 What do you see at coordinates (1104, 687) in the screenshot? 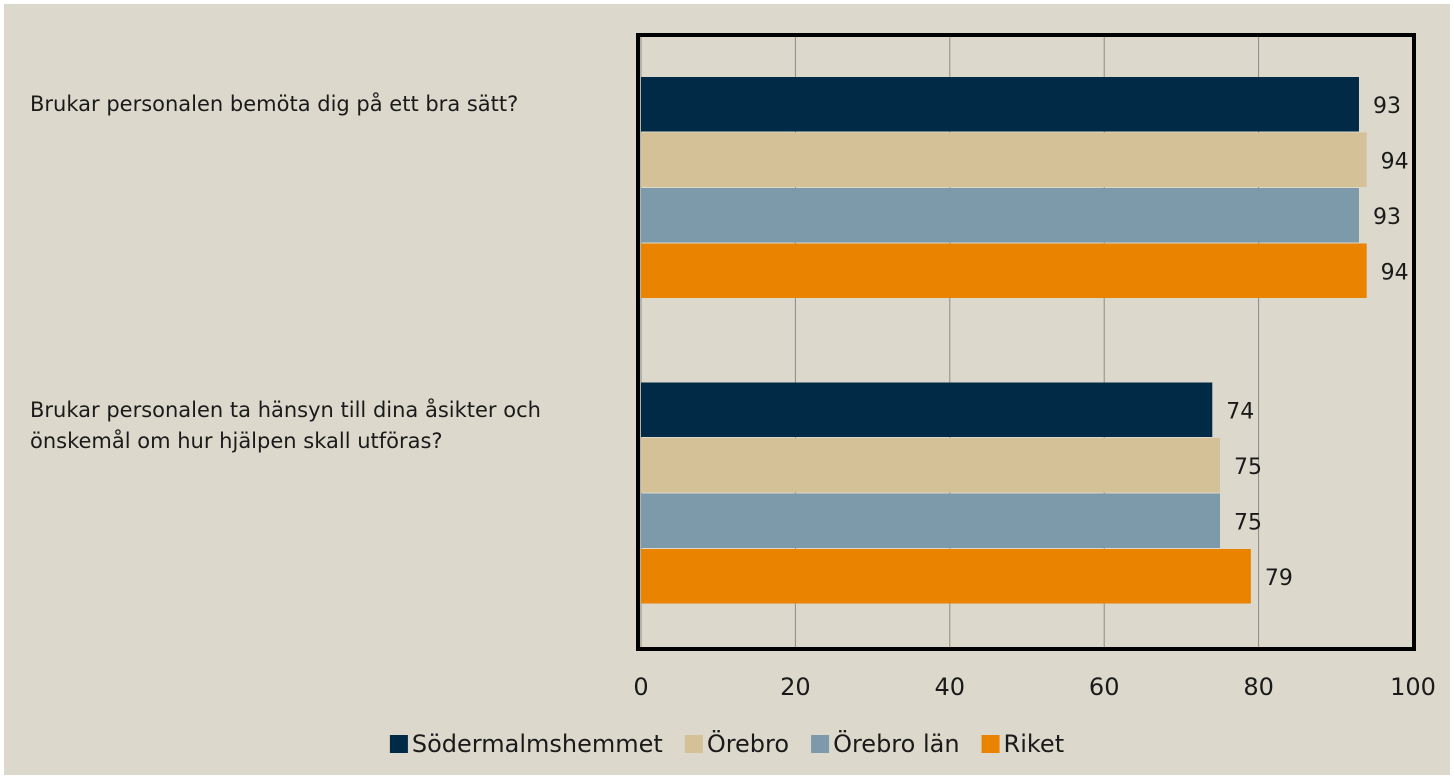
I see `x-tick-label: 60` at bounding box center [1104, 687].